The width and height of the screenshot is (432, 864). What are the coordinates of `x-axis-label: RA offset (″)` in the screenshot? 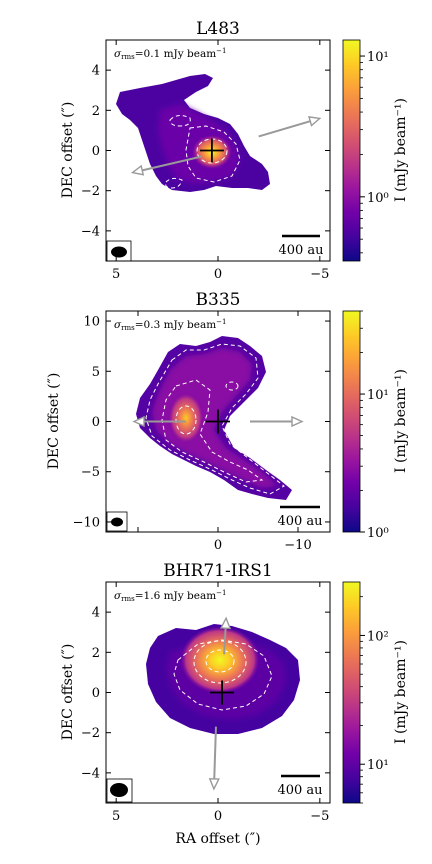 It's located at (217, 839).